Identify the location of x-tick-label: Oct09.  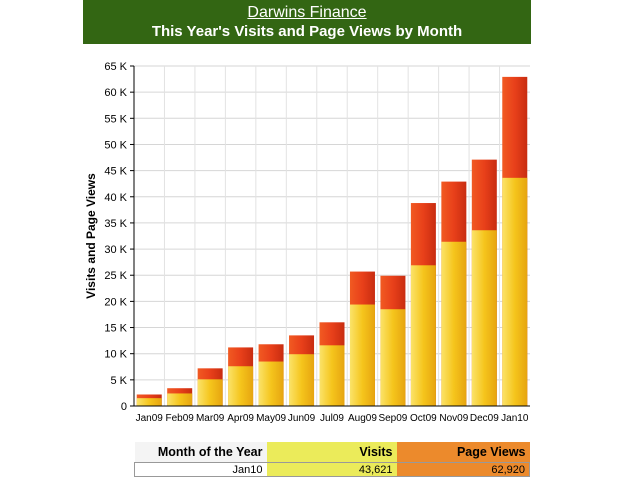
(423, 418).